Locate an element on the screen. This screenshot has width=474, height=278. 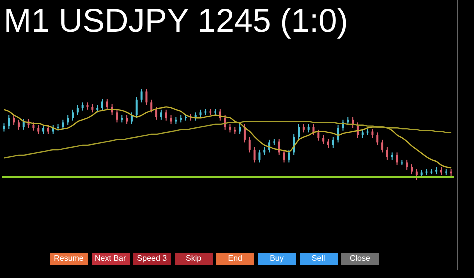
button: Skip is located at coordinates (193, 259).